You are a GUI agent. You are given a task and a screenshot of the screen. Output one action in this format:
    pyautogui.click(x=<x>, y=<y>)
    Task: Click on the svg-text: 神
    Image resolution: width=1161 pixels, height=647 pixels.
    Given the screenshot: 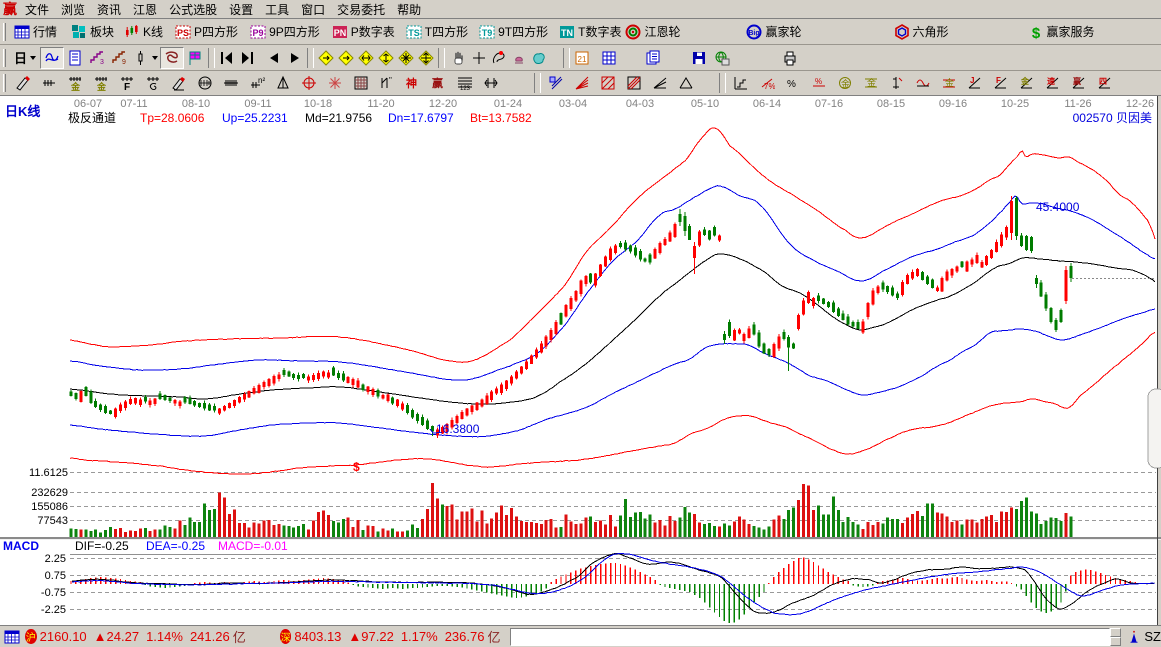 What is the action you would take?
    pyautogui.click(x=411, y=83)
    